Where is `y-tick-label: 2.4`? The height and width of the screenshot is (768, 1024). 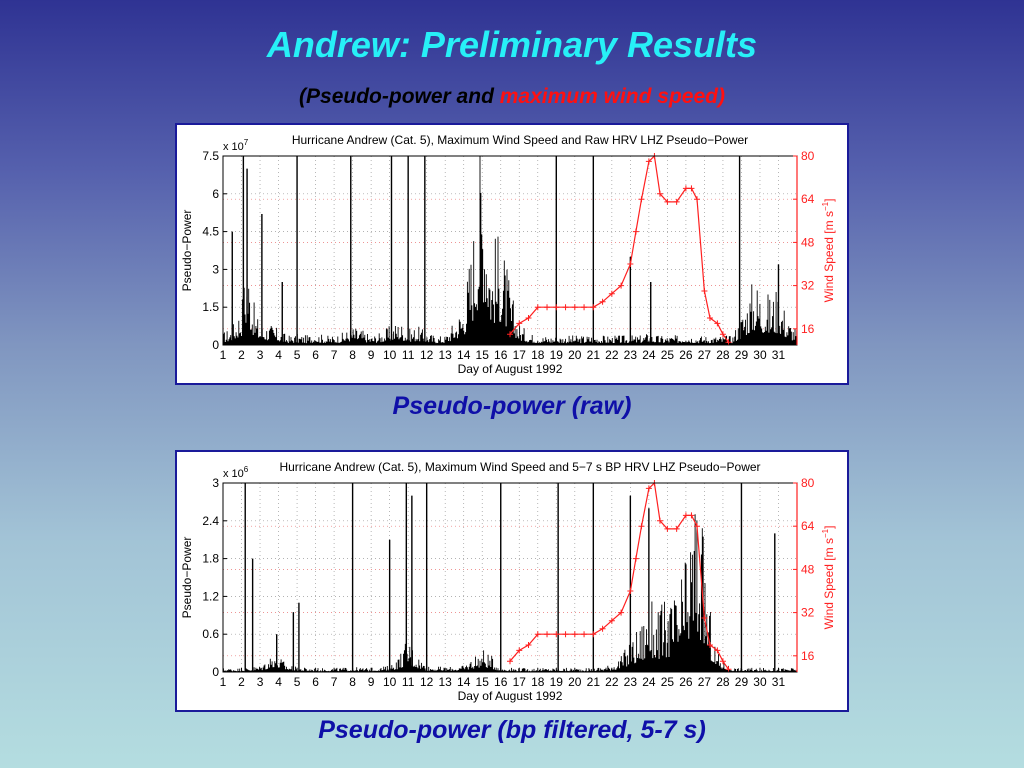 y-tick-label: 2.4 is located at coordinates (210, 521).